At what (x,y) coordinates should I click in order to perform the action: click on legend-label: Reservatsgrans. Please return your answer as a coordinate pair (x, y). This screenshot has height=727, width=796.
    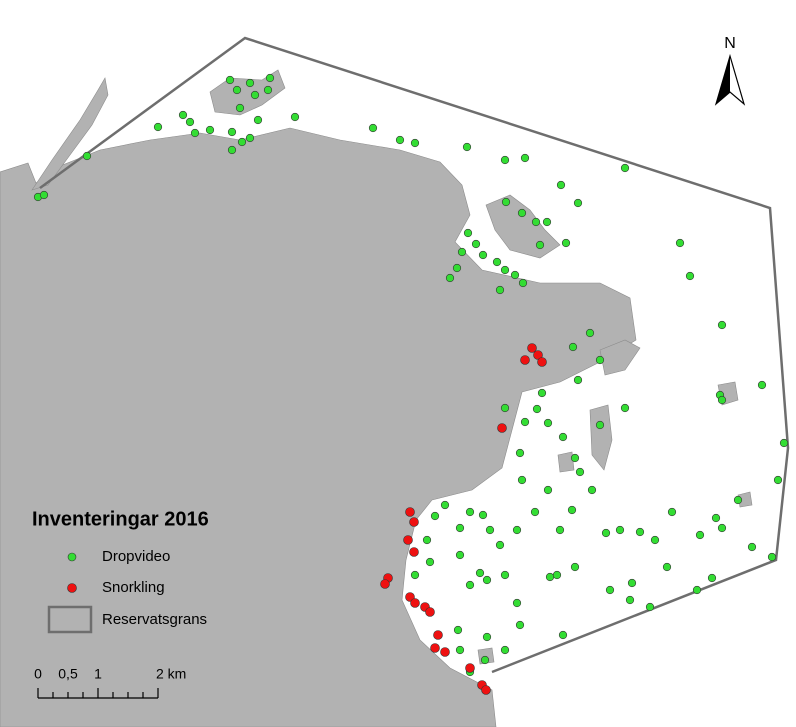
    Looking at the image, I should click on (154, 619).